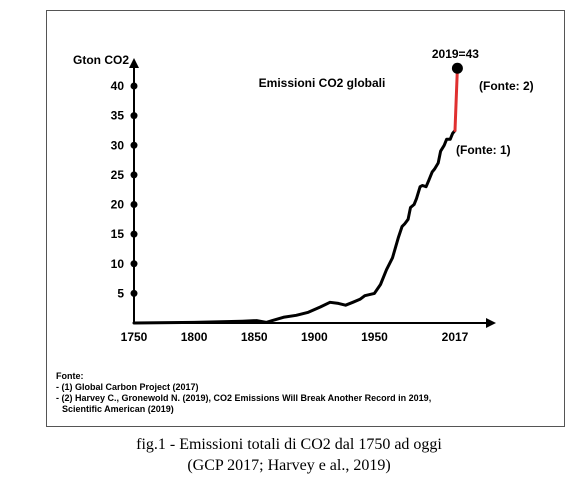 The image size is (578, 489). What do you see at coordinates (322, 83) in the screenshot?
I see `chart-title: Emissioni CO2 globali` at bounding box center [322, 83].